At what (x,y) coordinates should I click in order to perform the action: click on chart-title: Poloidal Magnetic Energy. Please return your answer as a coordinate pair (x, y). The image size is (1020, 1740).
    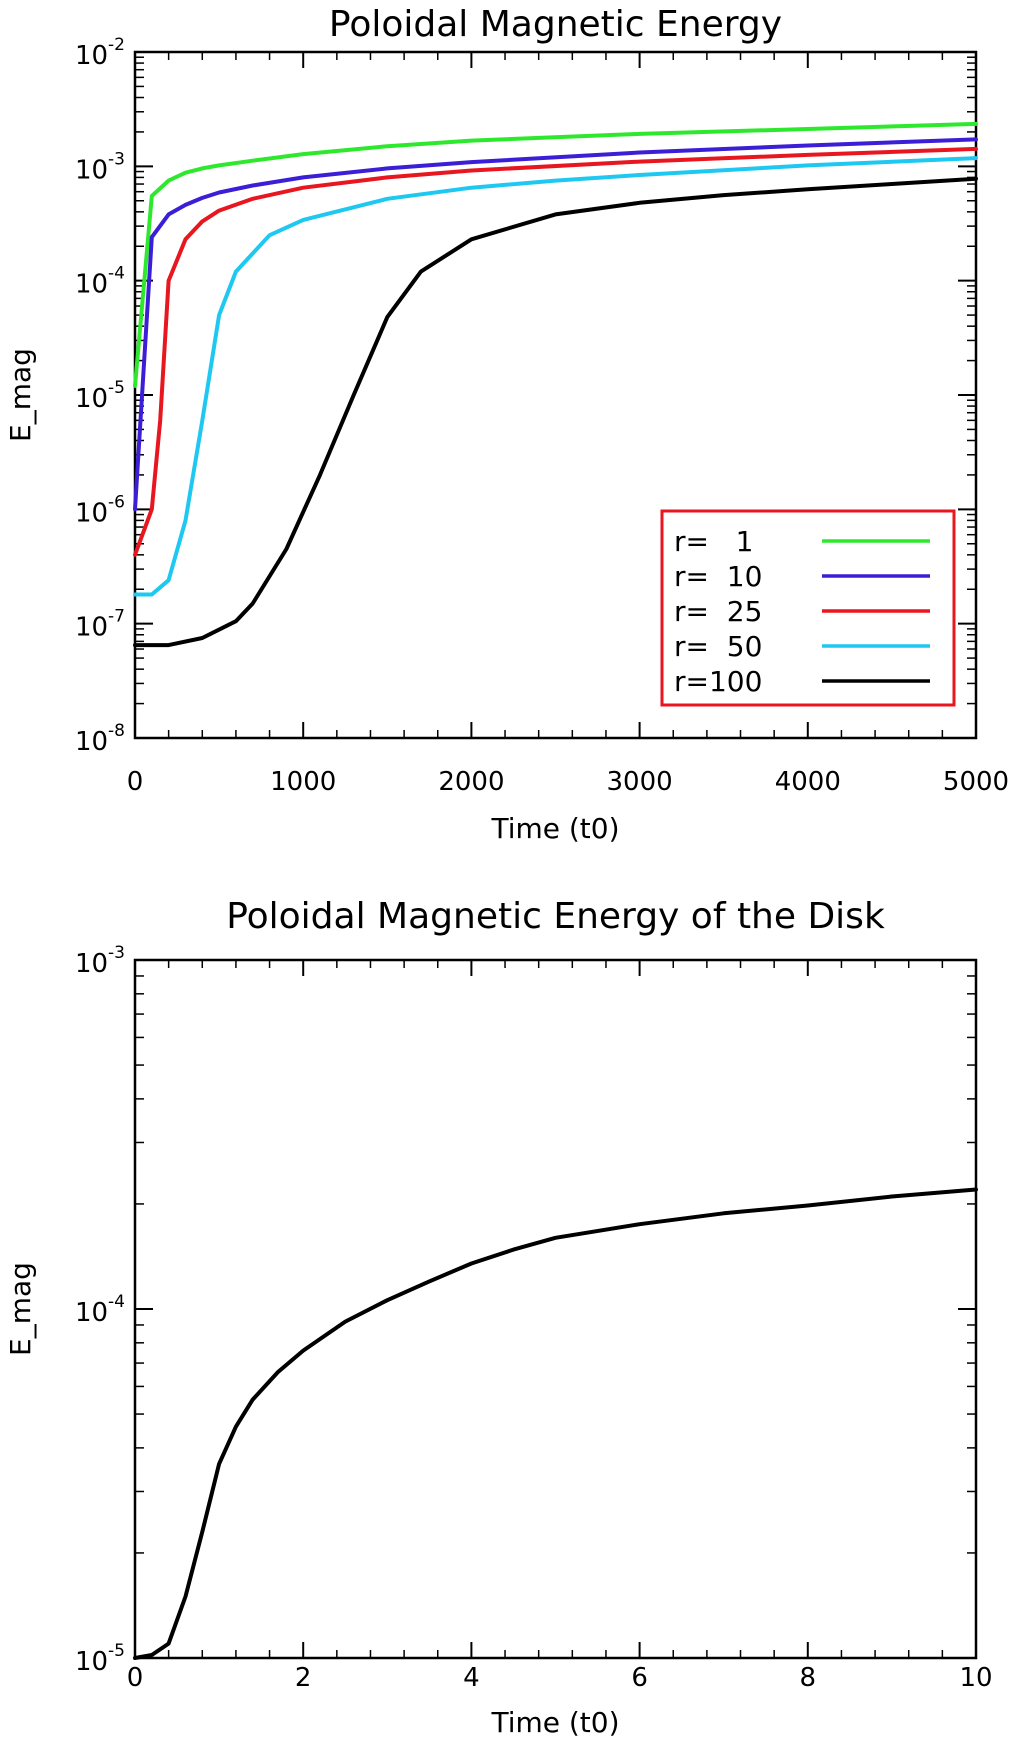
    Looking at the image, I should click on (555, 24).